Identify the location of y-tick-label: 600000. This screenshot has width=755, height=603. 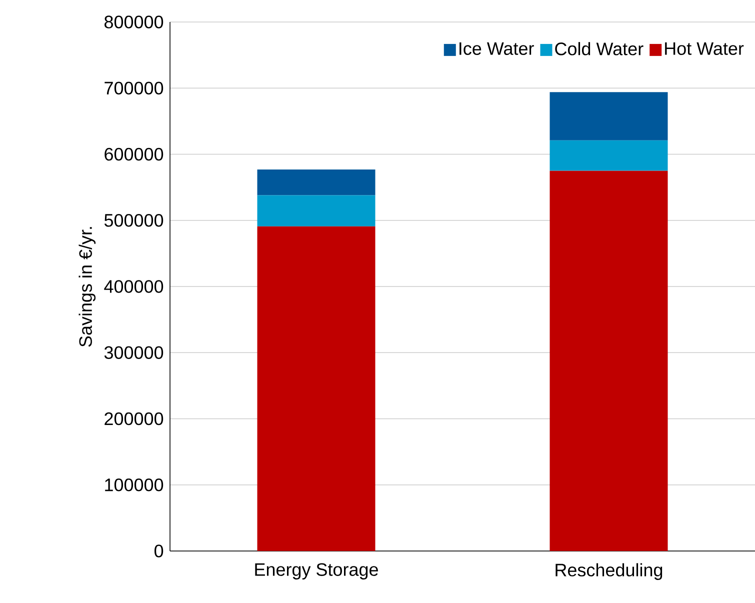
(134, 154).